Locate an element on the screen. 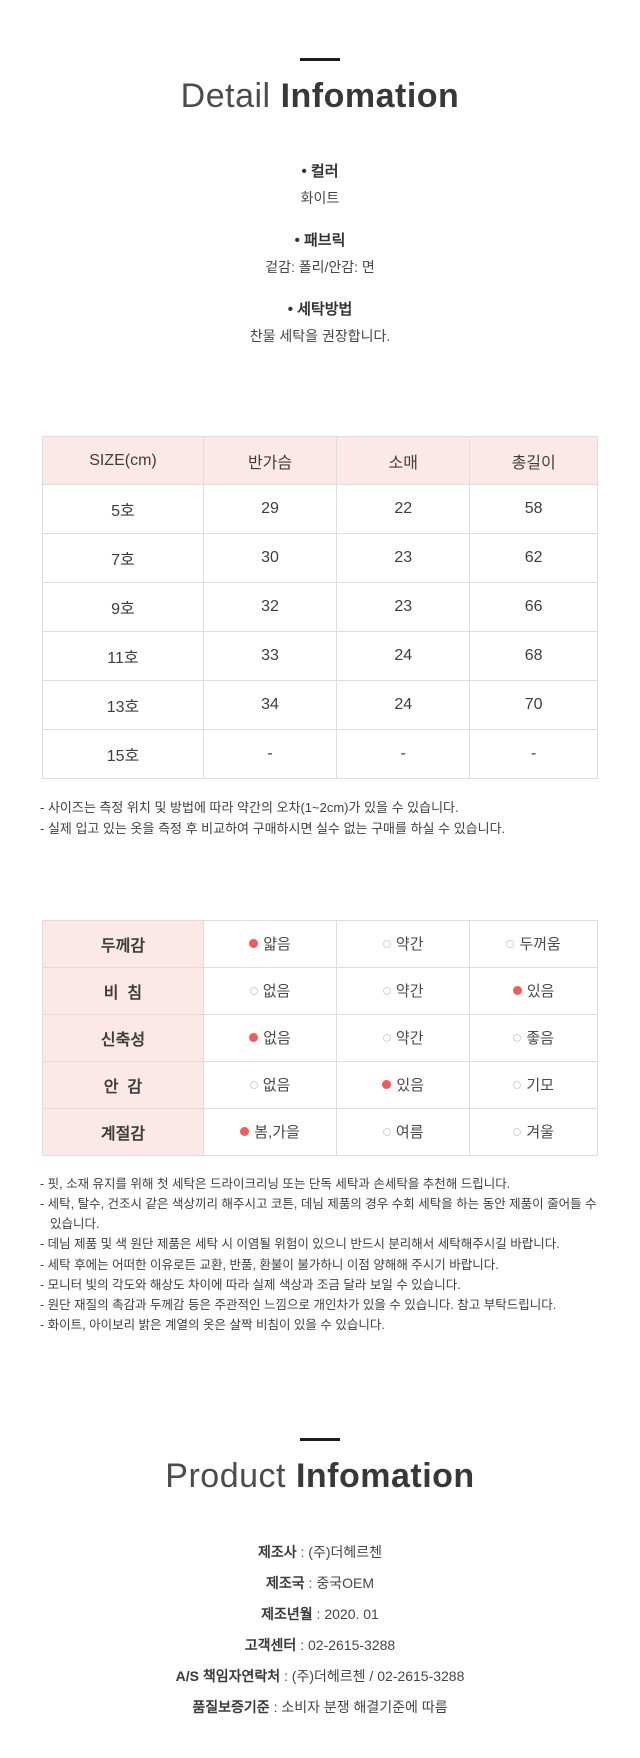  product-info-line: 제조사 : (주)더헤르첸 is located at coordinates (320, 1552).